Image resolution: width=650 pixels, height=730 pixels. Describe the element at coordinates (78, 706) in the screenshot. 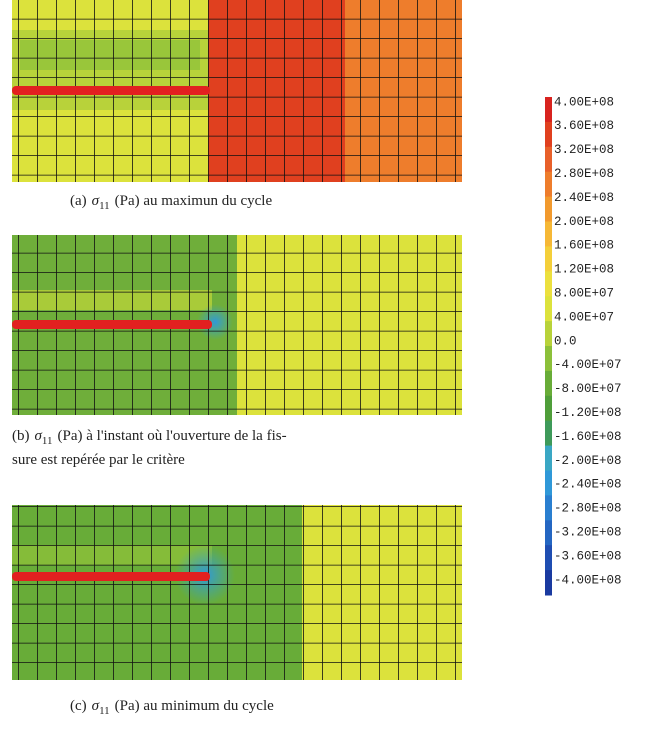

I see `caption-label: (c)` at that location.